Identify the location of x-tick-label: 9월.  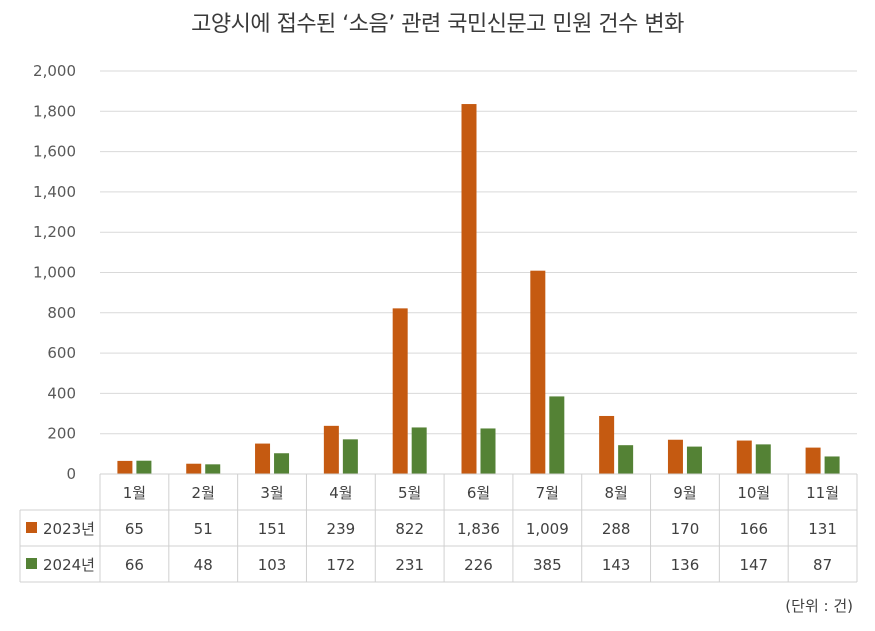
(684, 493).